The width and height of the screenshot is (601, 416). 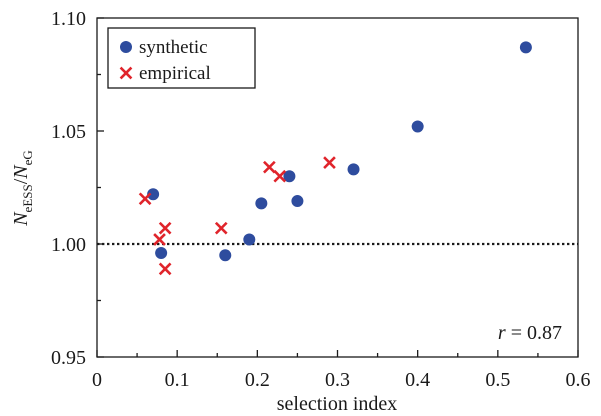 I want to click on y-tick-label: 1.05, so click(x=68, y=132).